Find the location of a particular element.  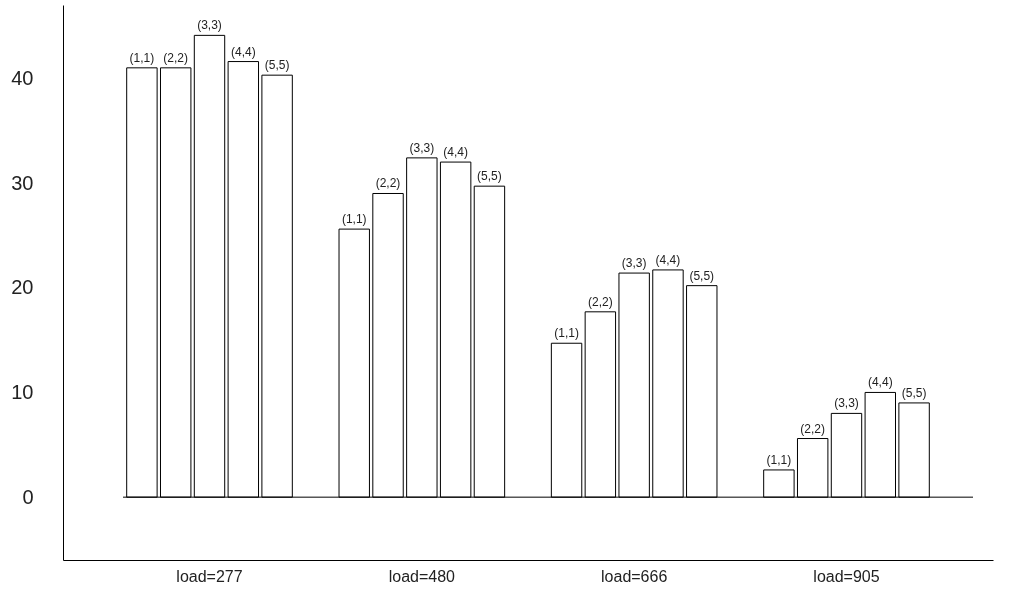

series-label: (1,1) is located at coordinates (142, 57).